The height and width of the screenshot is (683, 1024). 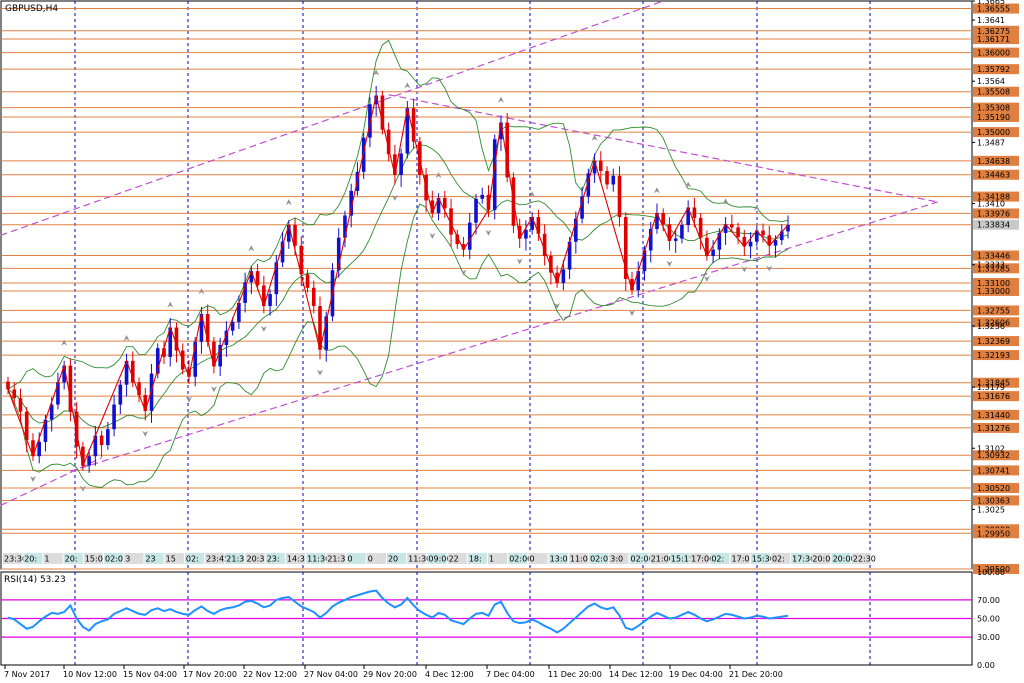 What do you see at coordinates (398, 611) in the screenshot?
I see `rsi-line` at bounding box center [398, 611].